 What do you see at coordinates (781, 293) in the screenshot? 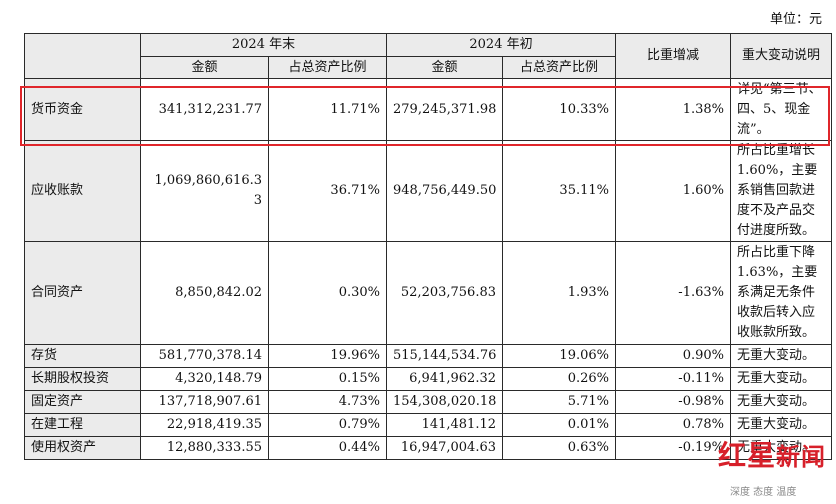
I see `change-note: 所占比重下降1.63%，主要系满足无条件收款后转入应收账款所致。` at bounding box center [781, 293].